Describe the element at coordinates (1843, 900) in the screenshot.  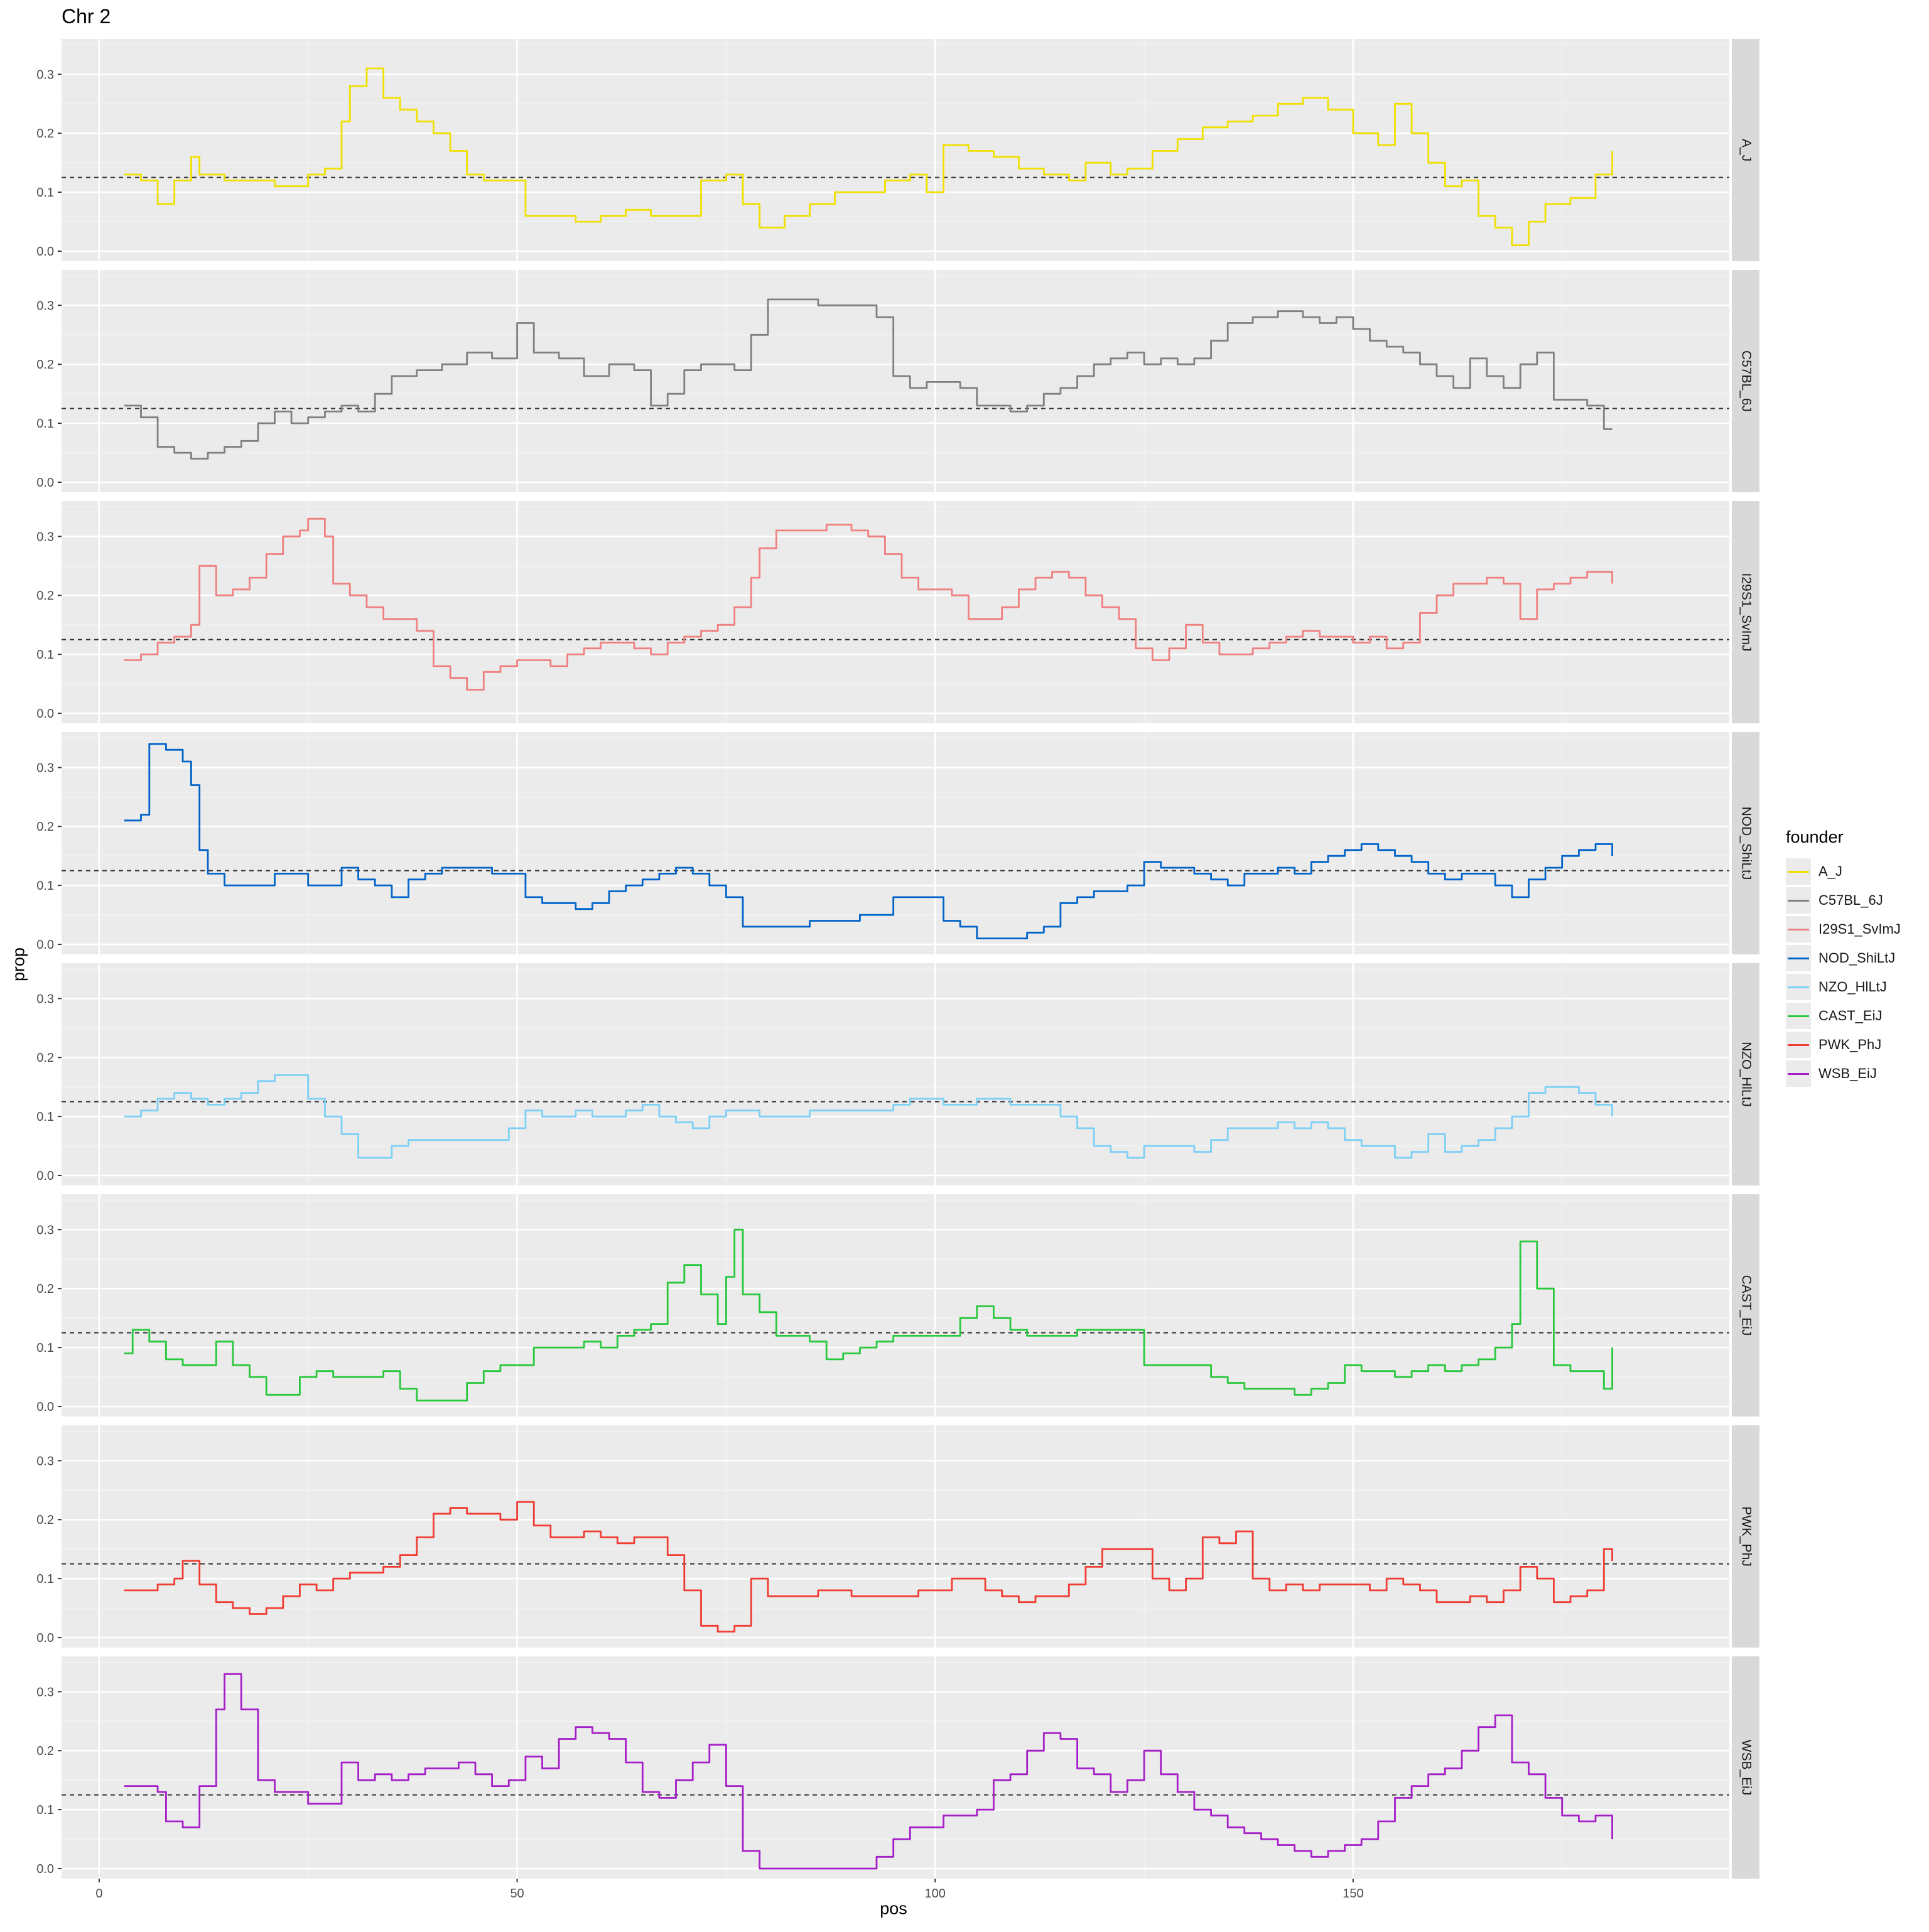
I see `legend-item-C57BL_6J: C57BL_6J` at that location.